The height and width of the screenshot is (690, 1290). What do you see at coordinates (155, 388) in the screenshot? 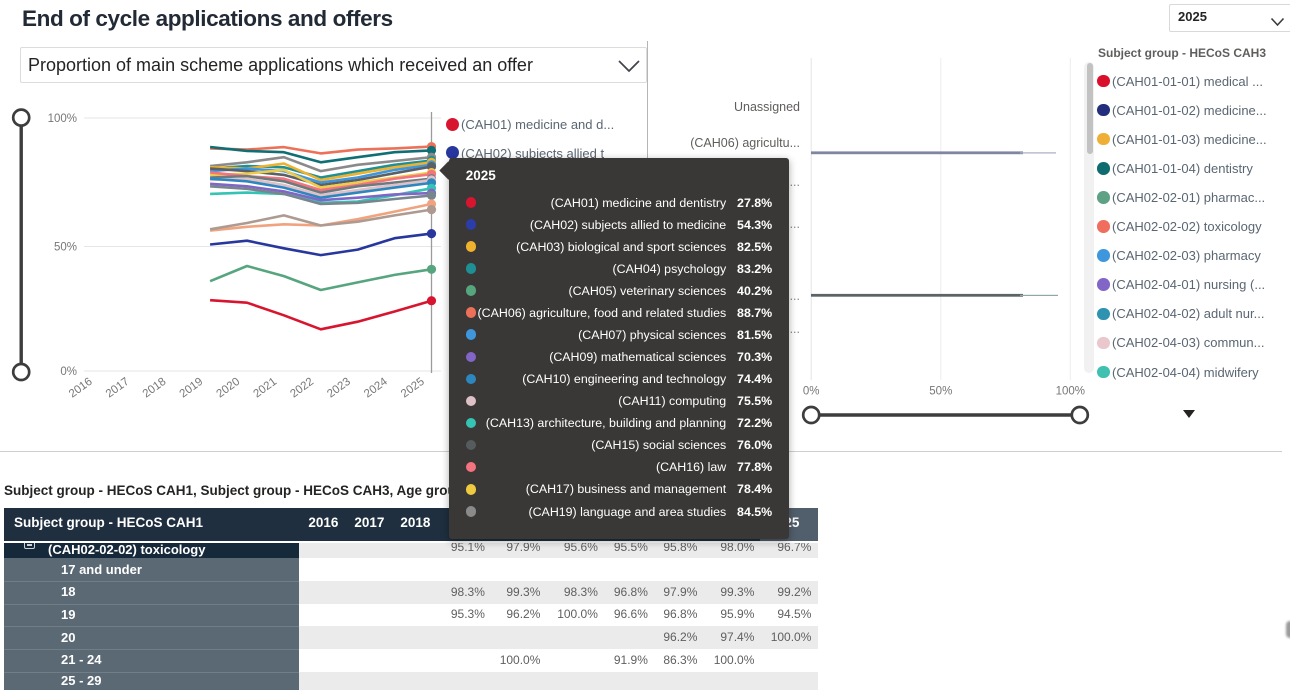
I see `svg-text: 2018` at bounding box center [155, 388].